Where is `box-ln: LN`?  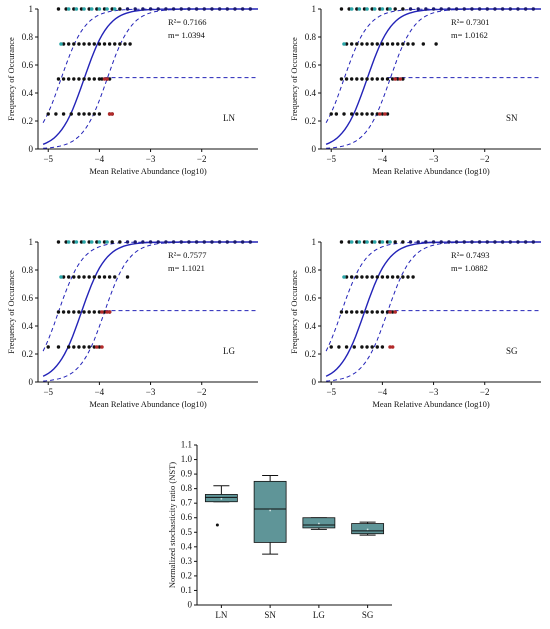
box-ln: LN is located at coordinates (221, 552).